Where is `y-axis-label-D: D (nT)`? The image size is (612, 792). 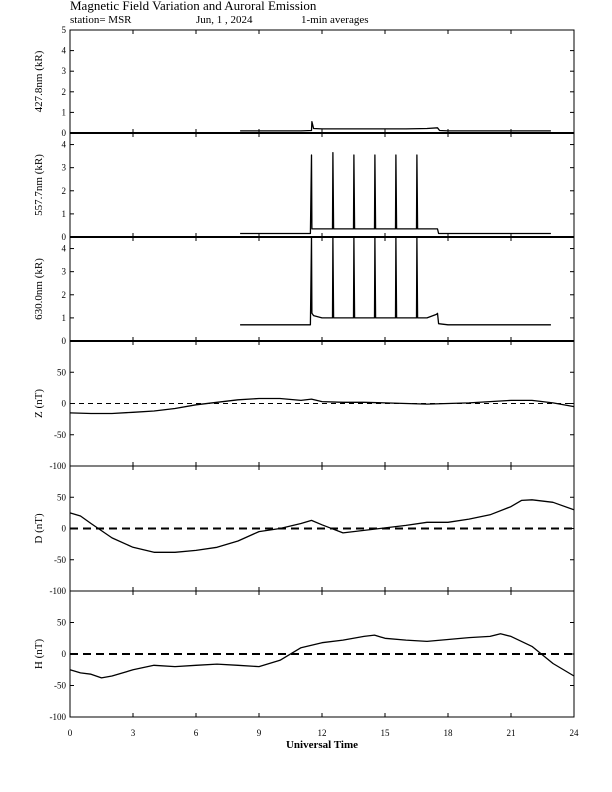 y-axis-label-D: D (nT) is located at coordinates (39, 528).